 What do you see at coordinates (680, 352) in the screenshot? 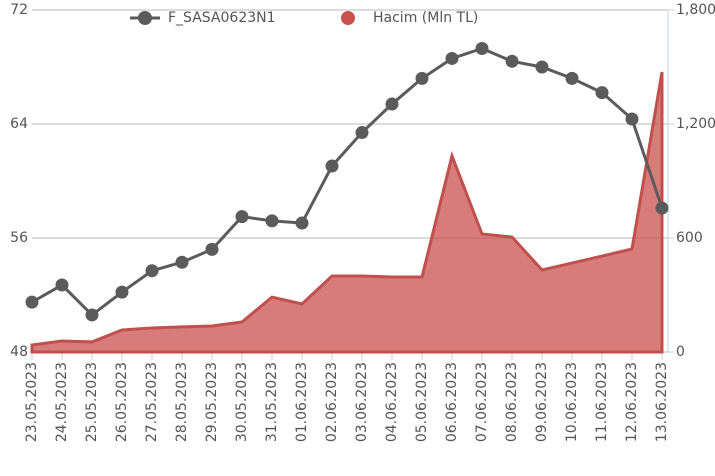
I see `y2-tick-label: 0` at bounding box center [680, 352].